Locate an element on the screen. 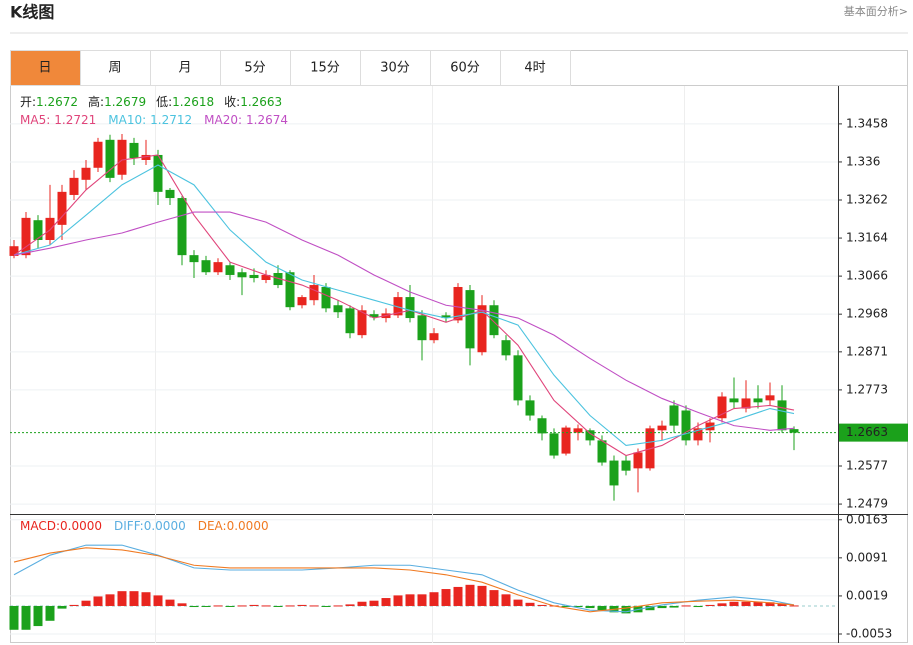  legend: MA5: 1.2721 MA10: 1.2712 MA20: 1.2674 is located at coordinates (154, 120).